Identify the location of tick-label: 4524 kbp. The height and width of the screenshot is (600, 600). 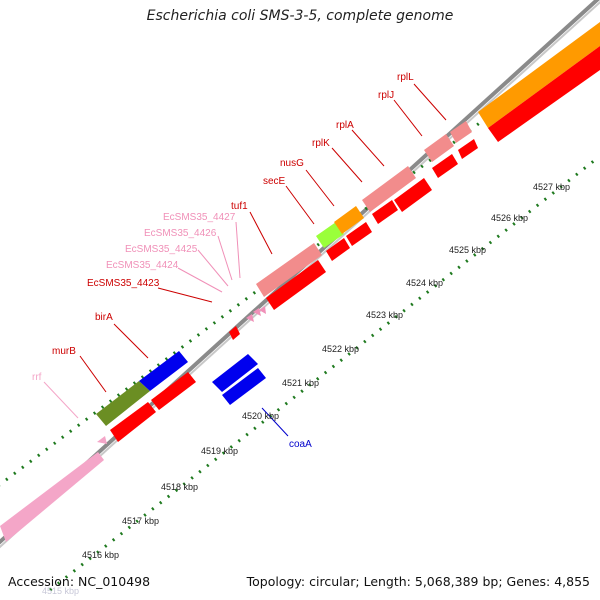
(424, 283).